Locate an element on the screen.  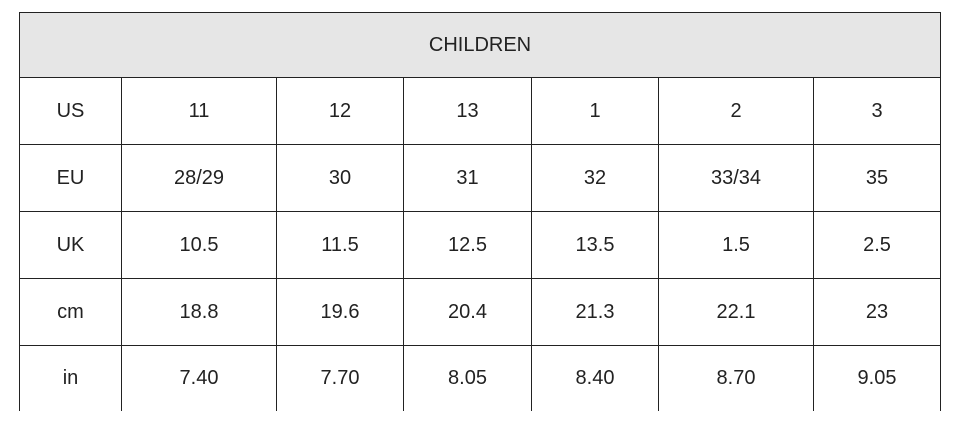
row-label: cm is located at coordinates (70, 312).